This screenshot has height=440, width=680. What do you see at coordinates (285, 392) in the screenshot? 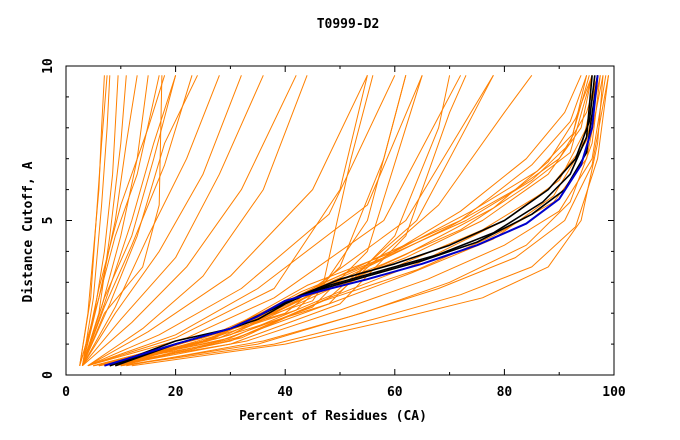
I see `x-tick-label: 40` at bounding box center [285, 392].